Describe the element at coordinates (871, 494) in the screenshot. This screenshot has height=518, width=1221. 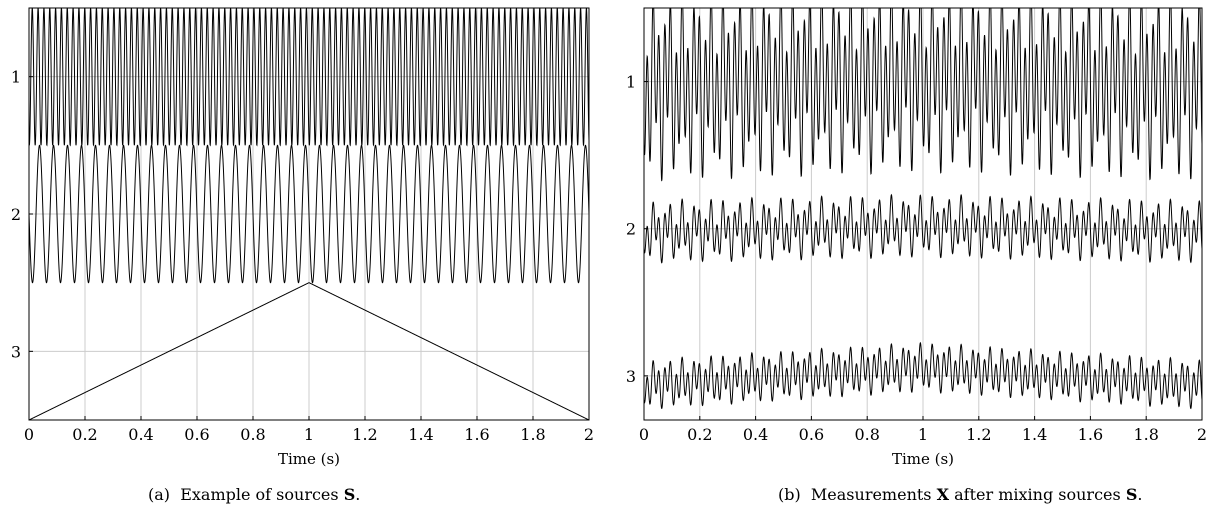
I see `caption-b-text: Measurements` at that location.